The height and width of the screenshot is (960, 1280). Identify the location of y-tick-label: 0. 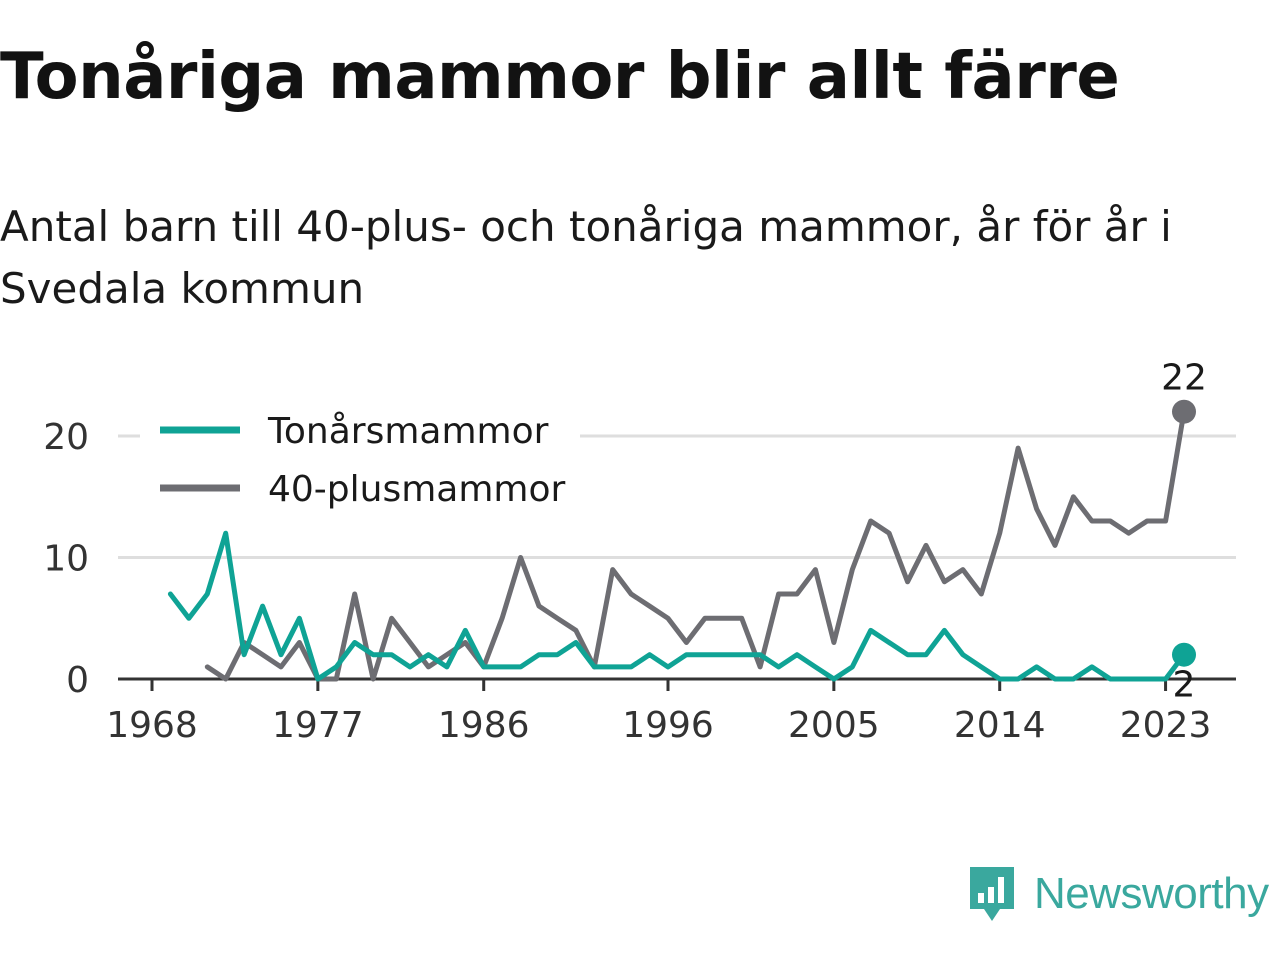
(77, 680).